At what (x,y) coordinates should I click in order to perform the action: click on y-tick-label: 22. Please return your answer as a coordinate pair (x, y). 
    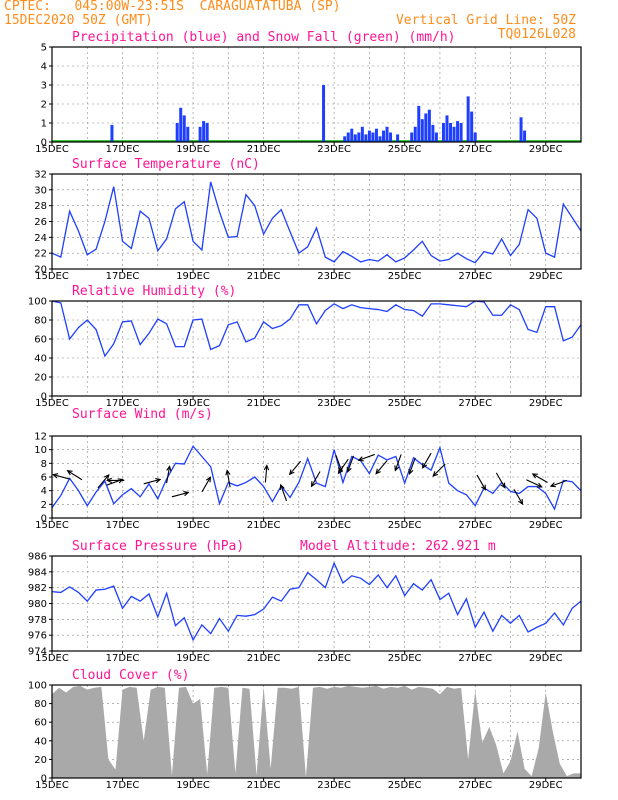
    Looking at the image, I should click on (40, 254).